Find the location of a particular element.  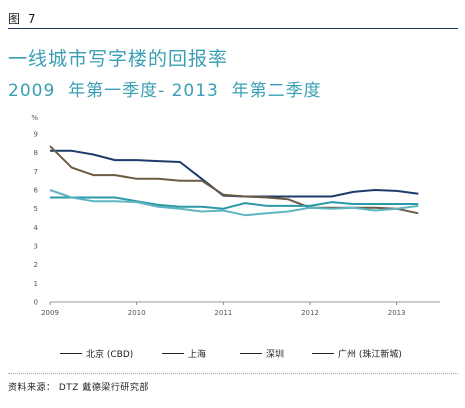

y-axis-unit: % is located at coordinates (34, 118).